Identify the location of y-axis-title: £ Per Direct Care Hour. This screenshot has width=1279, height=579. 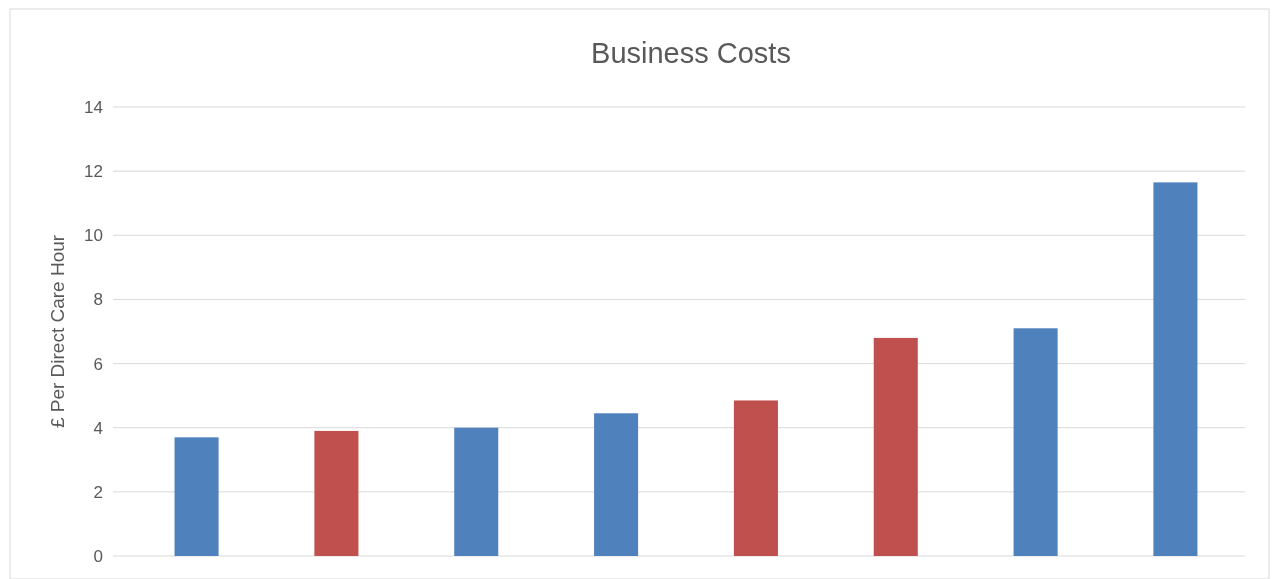
(57, 331).